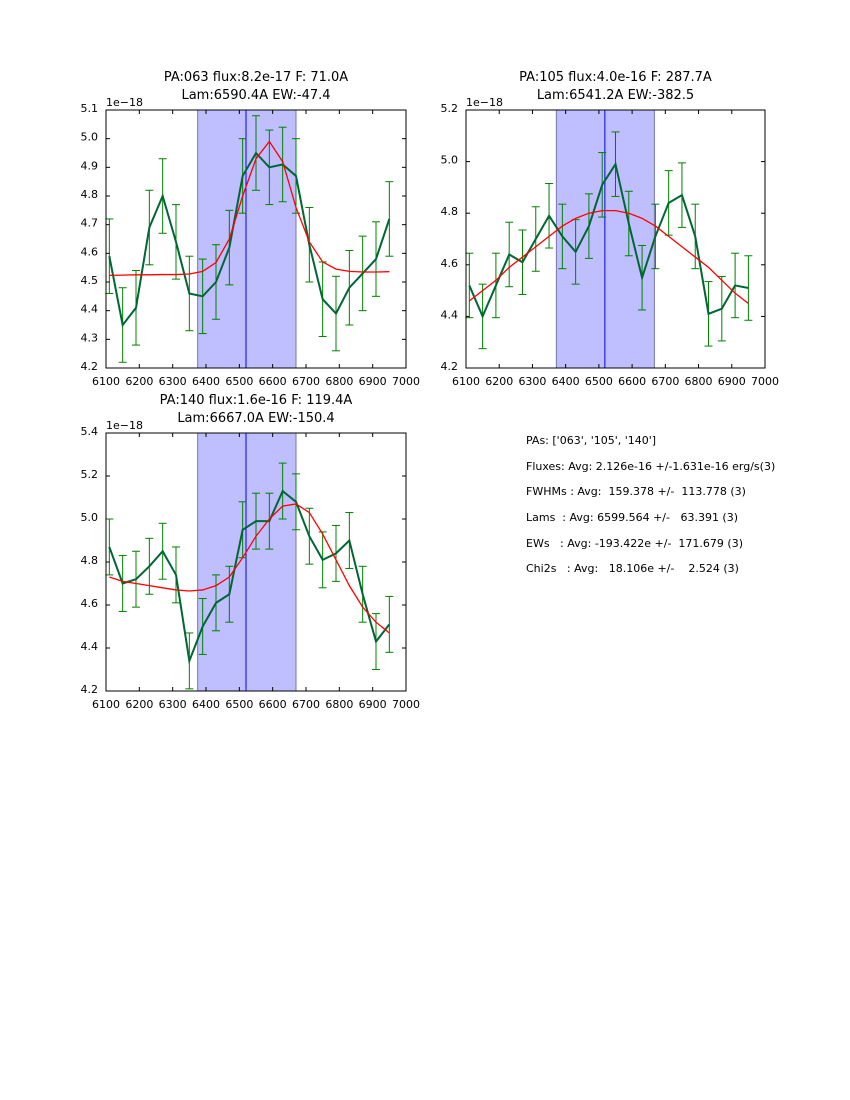 Image resolution: width=850 pixels, height=1100 pixels. Describe the element at coordinates (90, 337) in the screenshot. I see `y-tick-label: 4.3` at that location.